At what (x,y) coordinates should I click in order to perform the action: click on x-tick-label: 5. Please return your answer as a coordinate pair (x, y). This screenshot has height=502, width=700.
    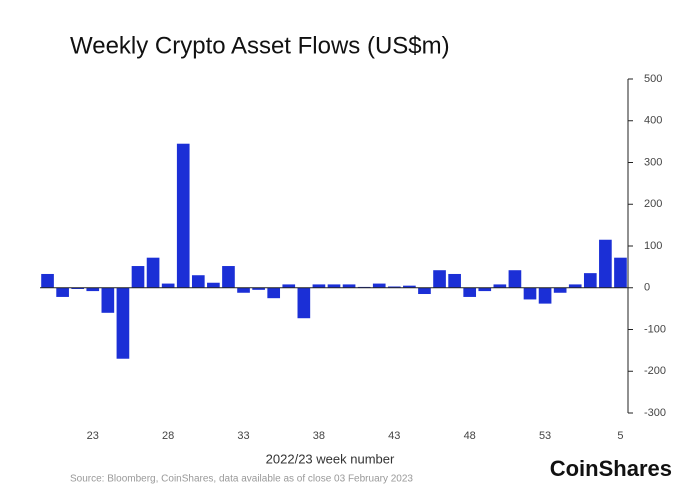
    Looking at the image, I should click on (620, 436).